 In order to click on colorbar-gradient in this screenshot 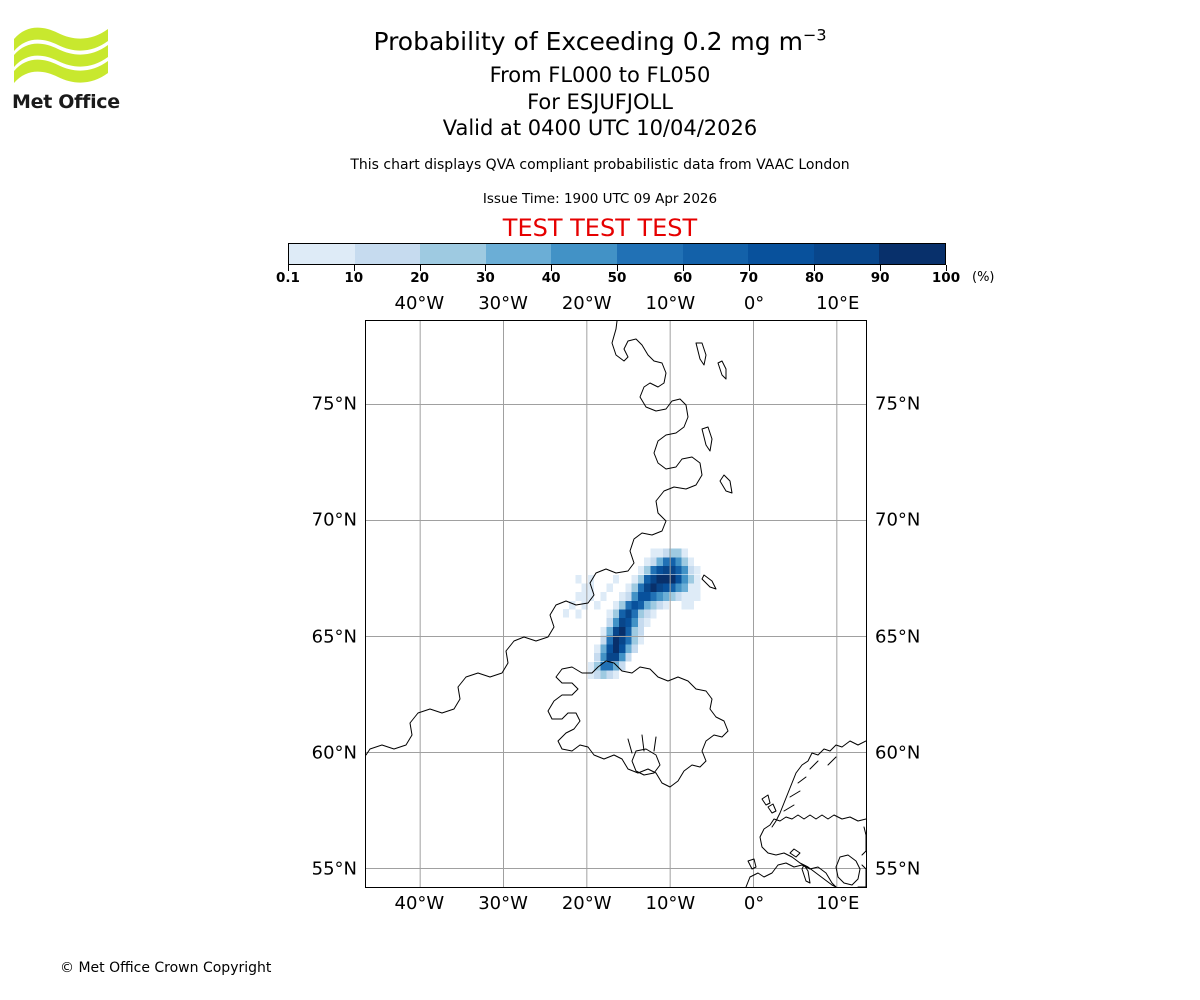, I will do `click(617, 254)`.